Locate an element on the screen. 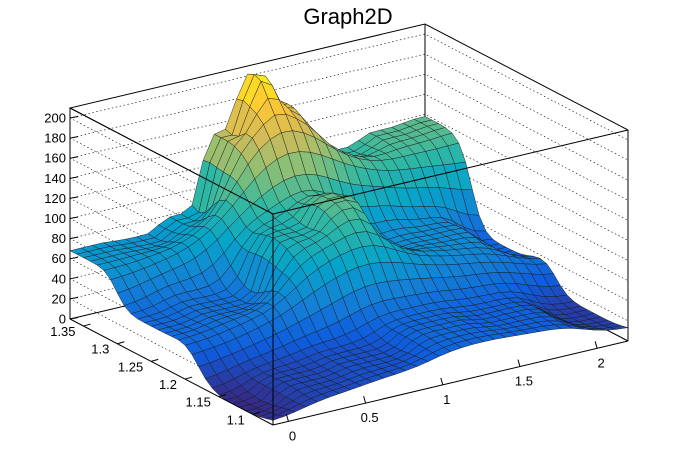 This screenshot has height=472, width=696. z-tick-label: 0 is located at coordinates (62, 319).